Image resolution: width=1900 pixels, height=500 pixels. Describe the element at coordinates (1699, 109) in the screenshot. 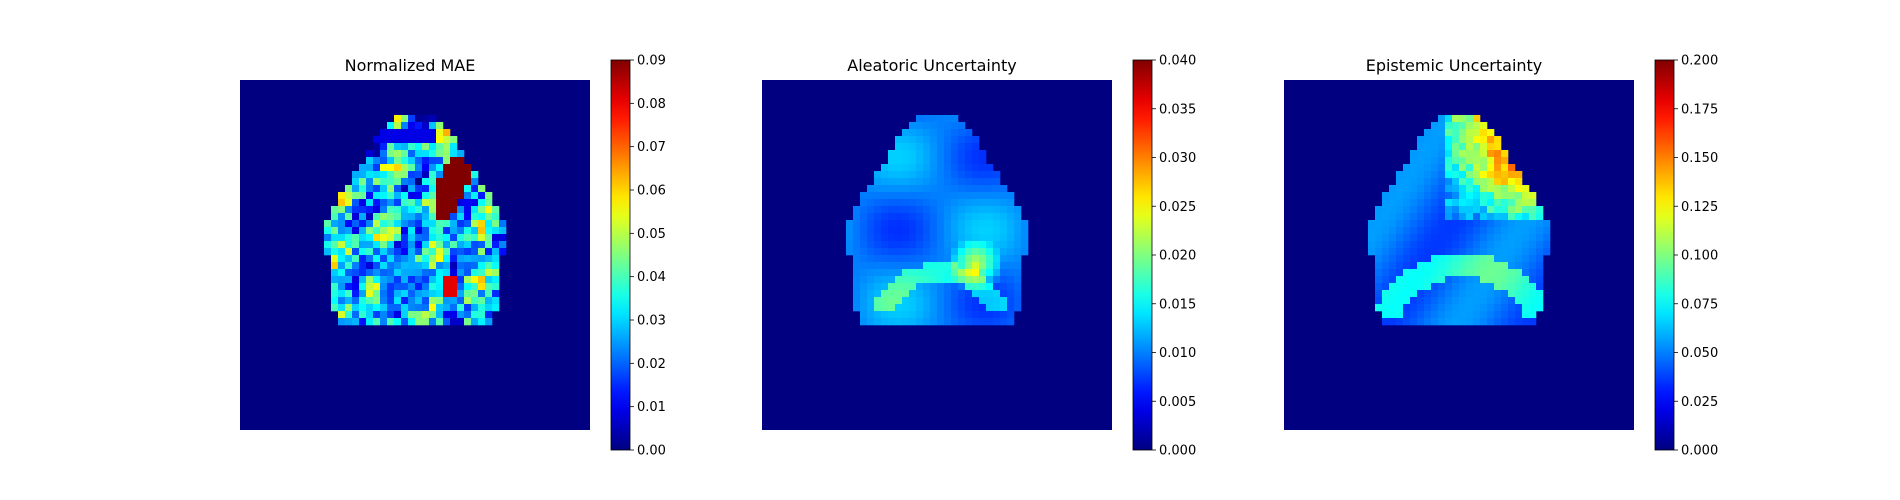

I see `colorbar-tick-label: 0.175` at that location.